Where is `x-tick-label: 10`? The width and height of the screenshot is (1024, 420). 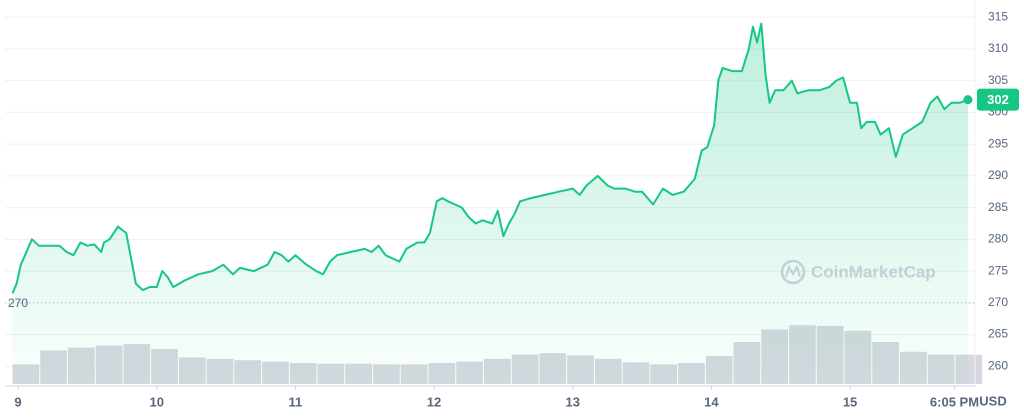 x-tick-label: 10 is located at coordinates (156, 401).